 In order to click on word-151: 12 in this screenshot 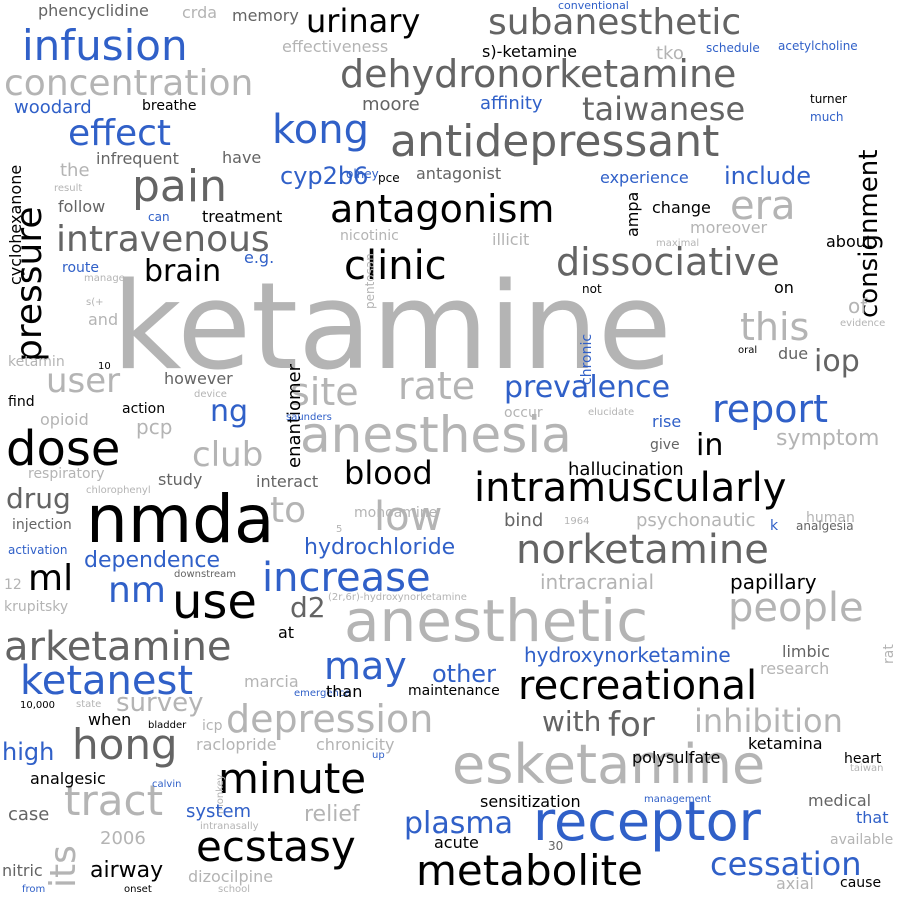, I will do `click(13, 585)`.